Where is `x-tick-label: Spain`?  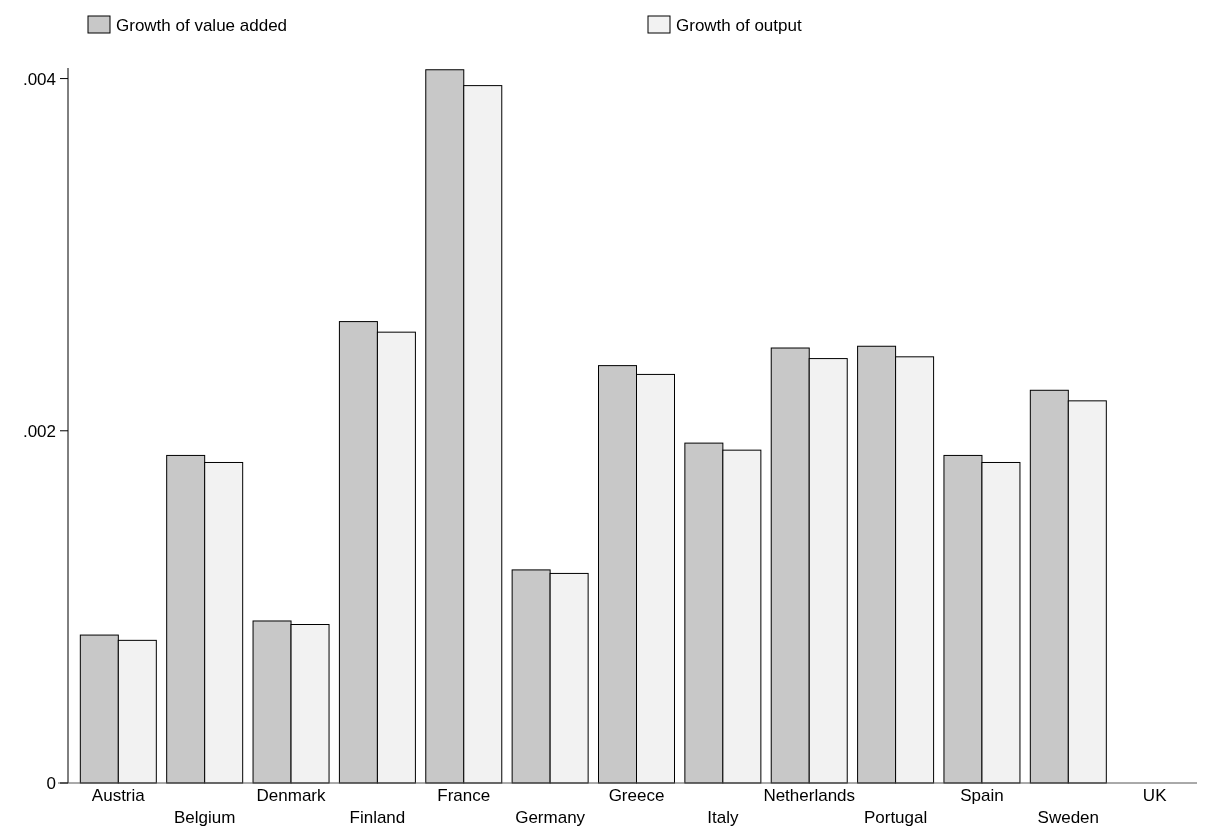
x-tick-label: Spain is located at coordinates (982, 795).